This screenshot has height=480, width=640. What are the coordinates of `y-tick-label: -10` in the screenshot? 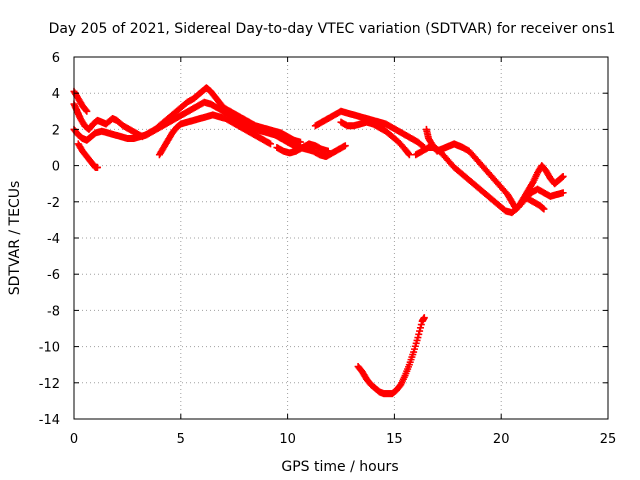 It's located at (49, 348).